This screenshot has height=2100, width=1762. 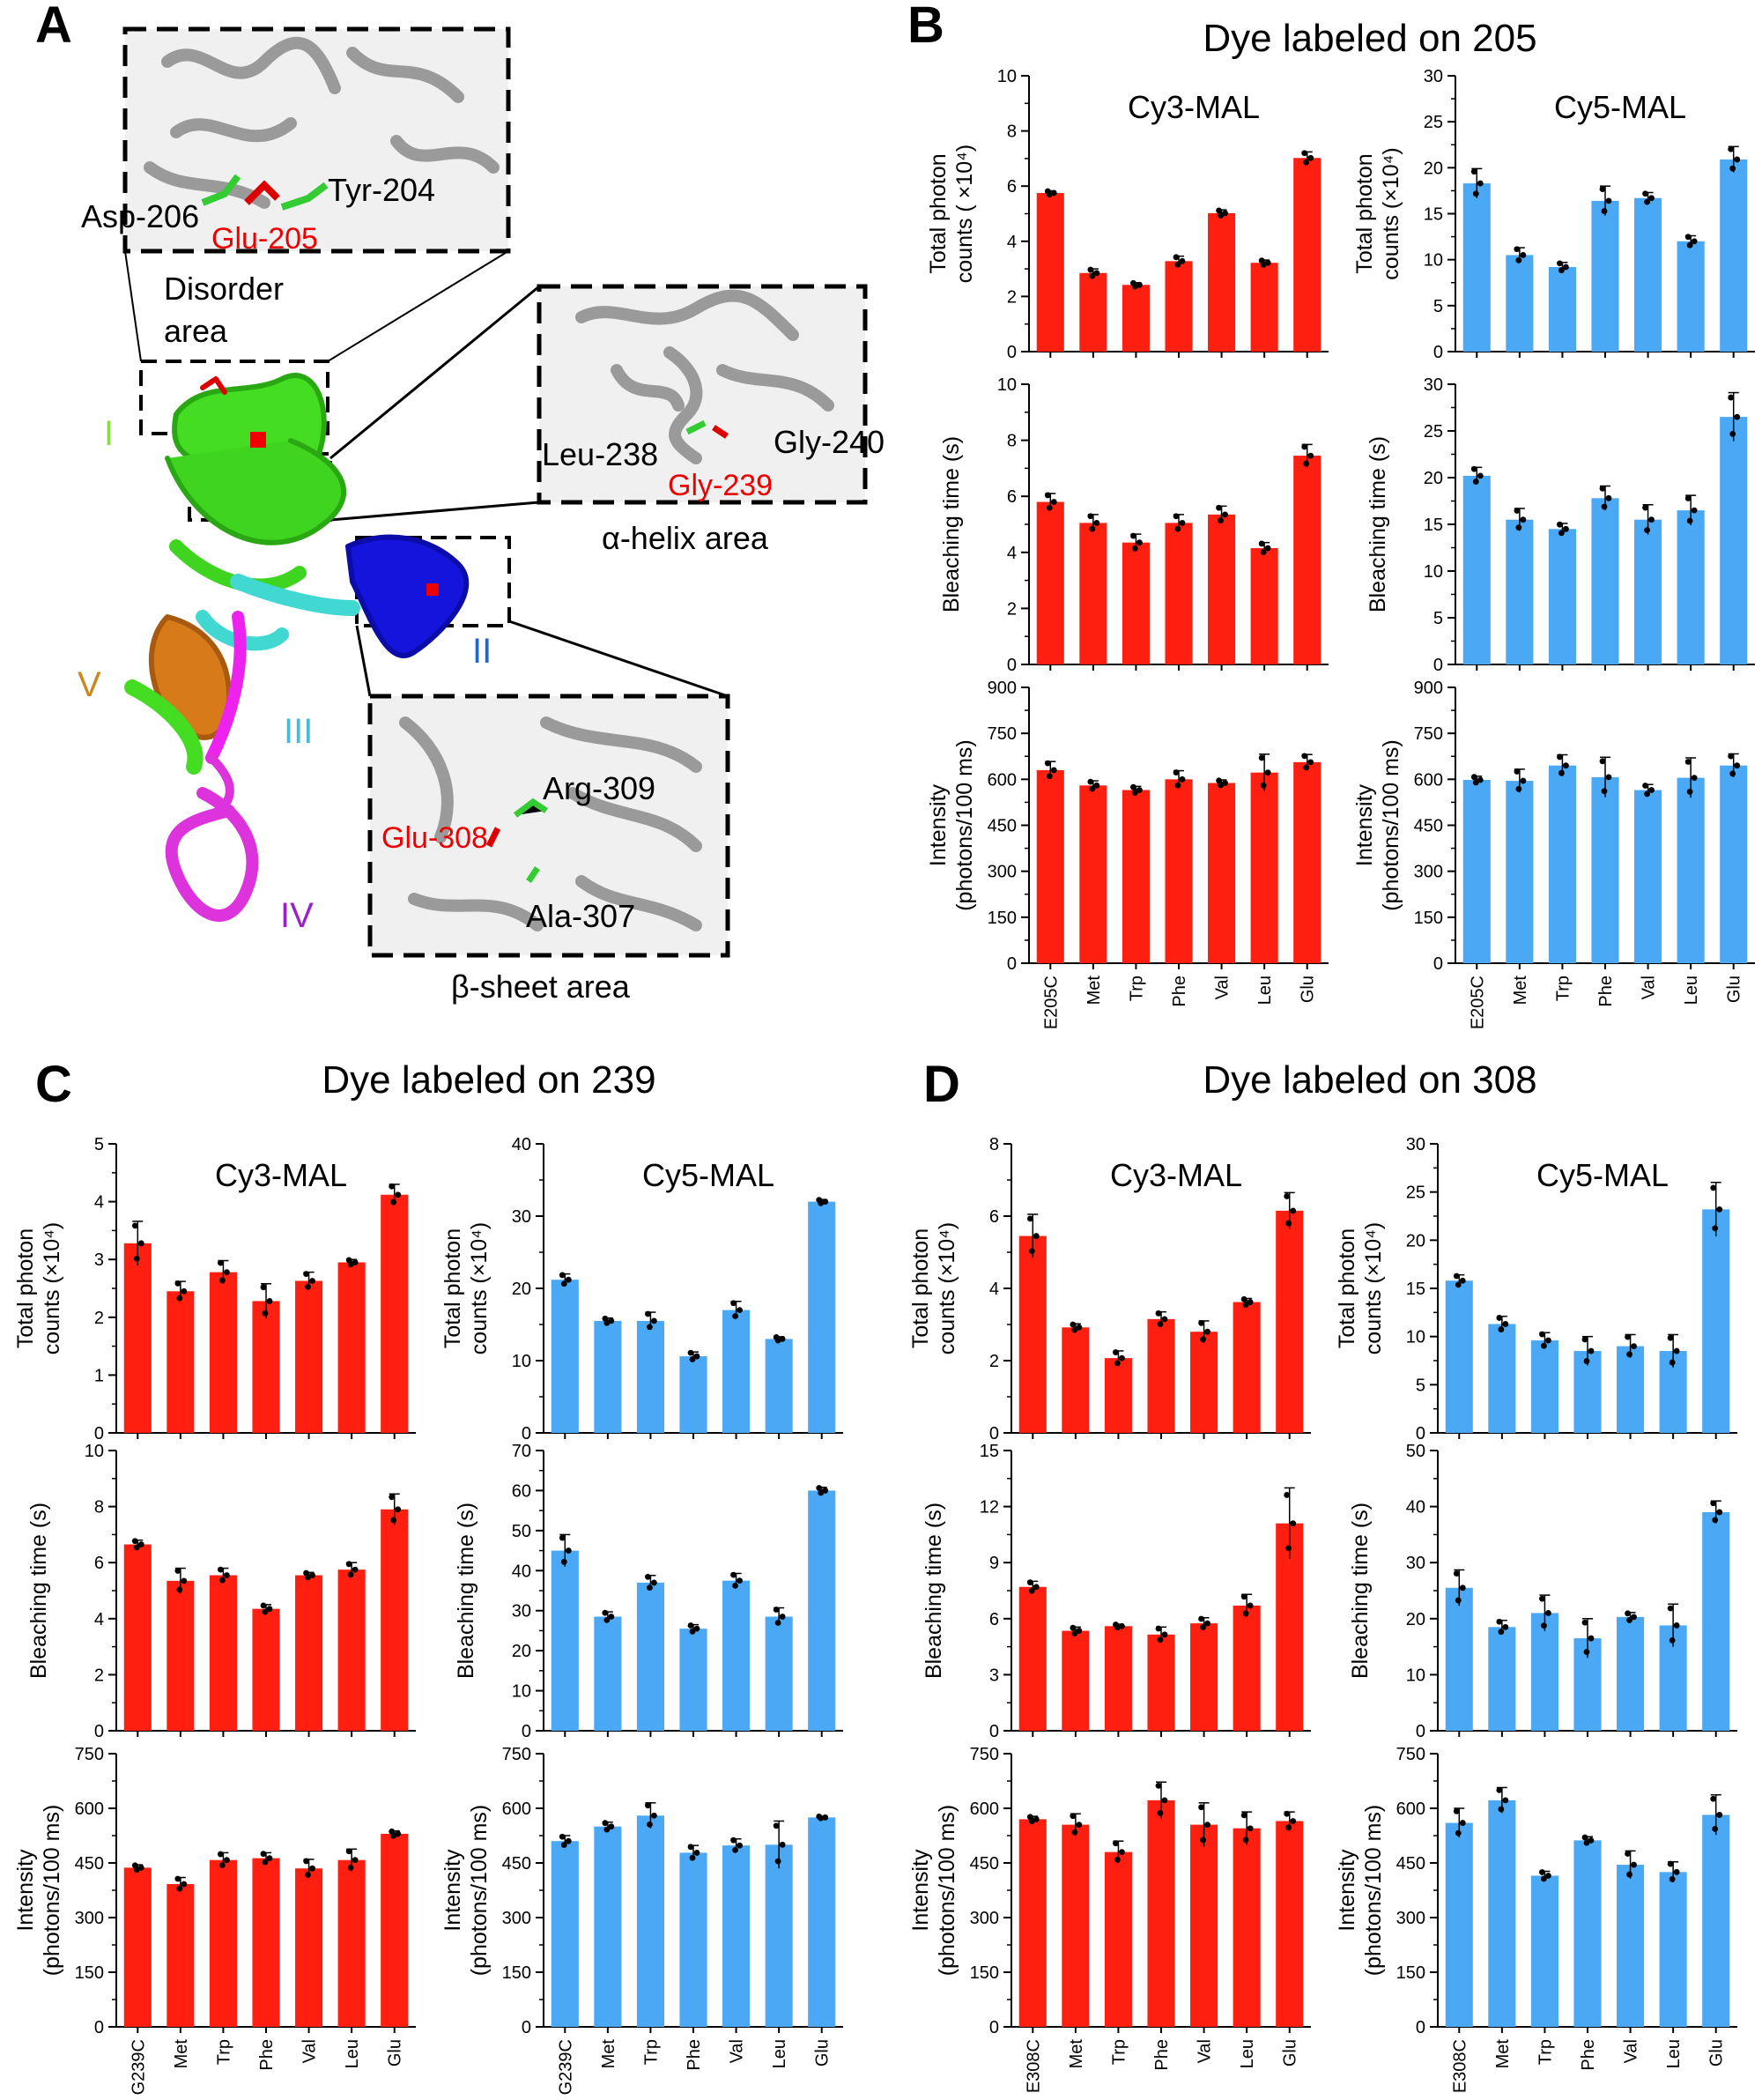 What do you see at coordinates (541, 987) in the screenshot?
I see `label-sheet-area: β-sheet area` at bounding box center [541, 987].